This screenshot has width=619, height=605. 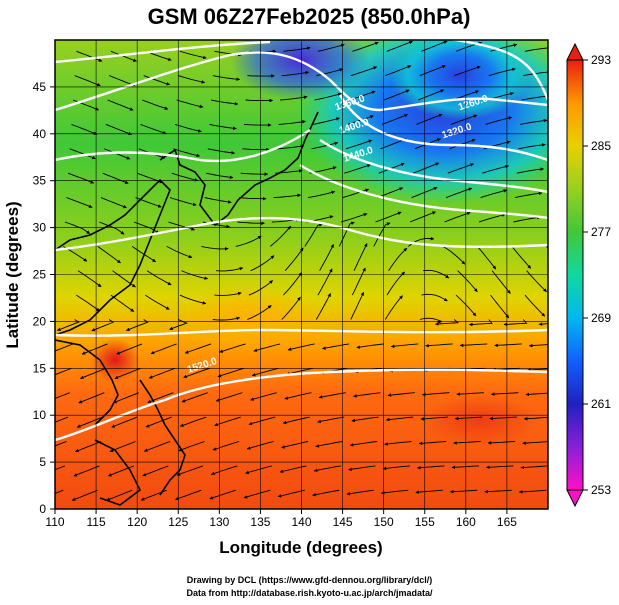 What do you see at coordinates (40, 368) in the screenshot?
I see `y-tick-label: 15` at bounding box center [40, 368].